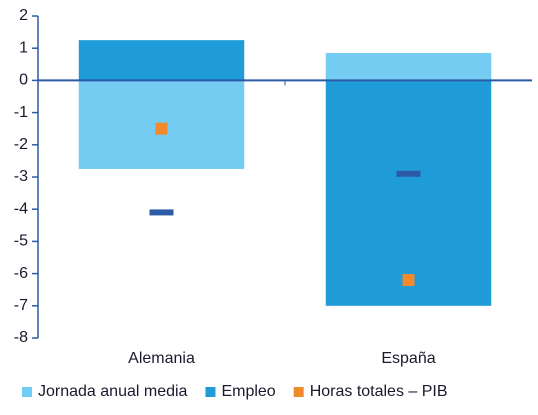  I want to click on x-tick-label: Alemania, so click(161, 358).